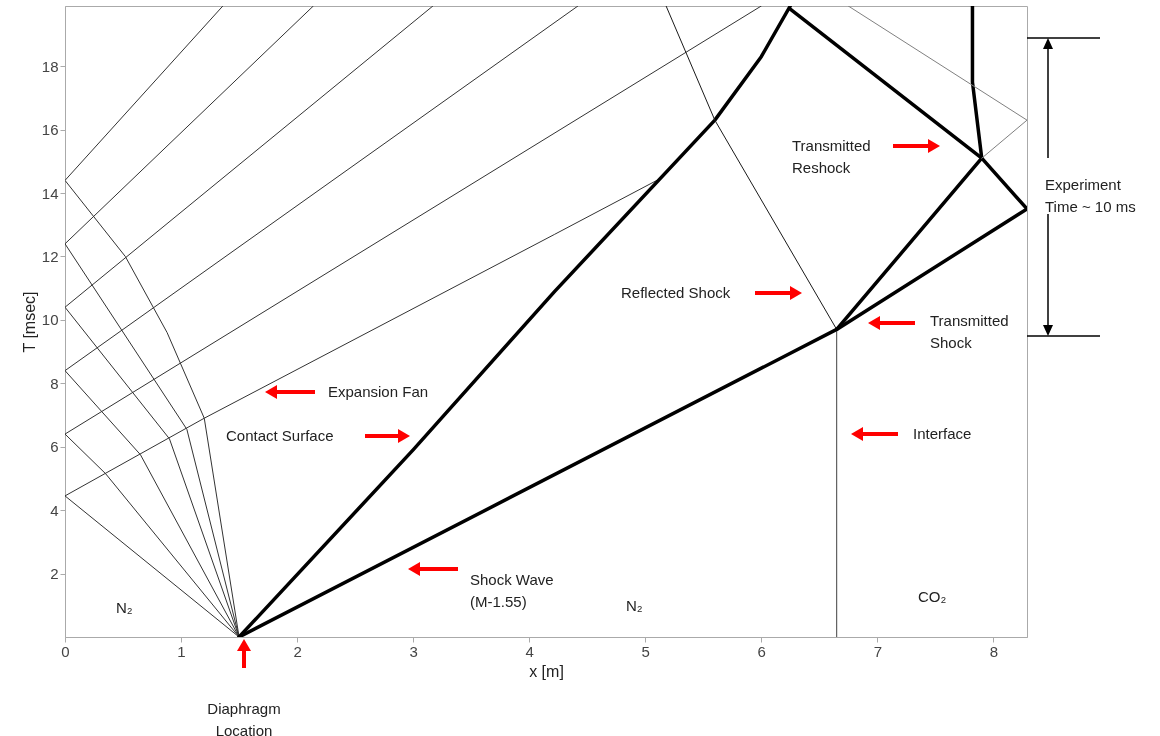  Describe the element at coordinates (29, 322) in the screenshot. I see `y-axis-title: T [msec]` at that location.